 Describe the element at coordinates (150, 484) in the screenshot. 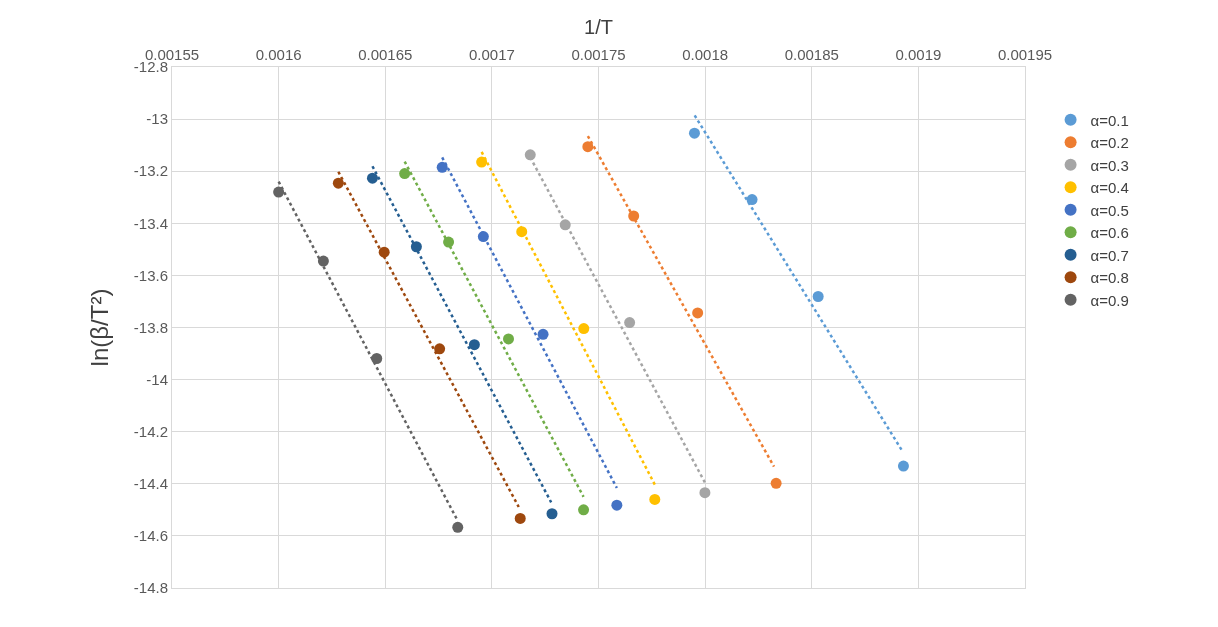

I see `y-tick-label: -14.4` at that location.